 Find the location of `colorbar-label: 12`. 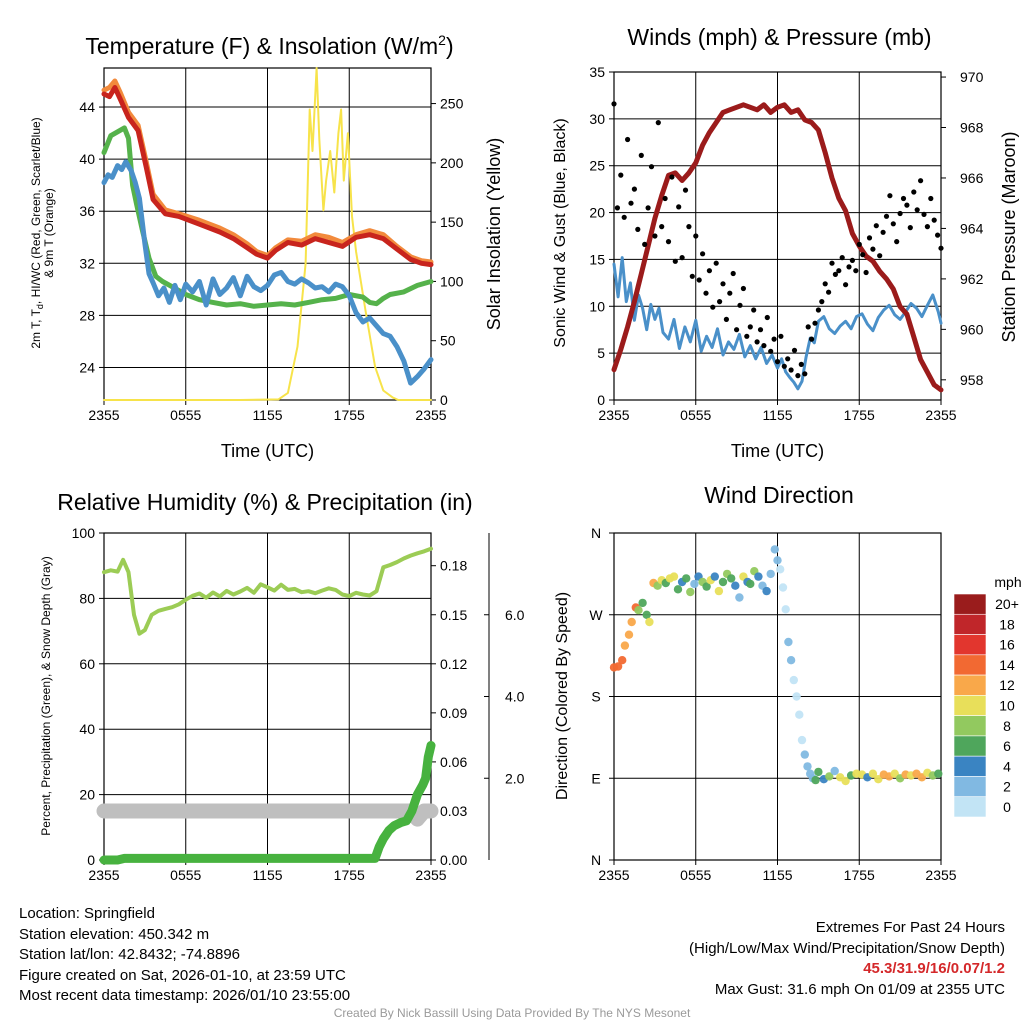

colorbar-label: 12 is located at coordinates (1007, 685).